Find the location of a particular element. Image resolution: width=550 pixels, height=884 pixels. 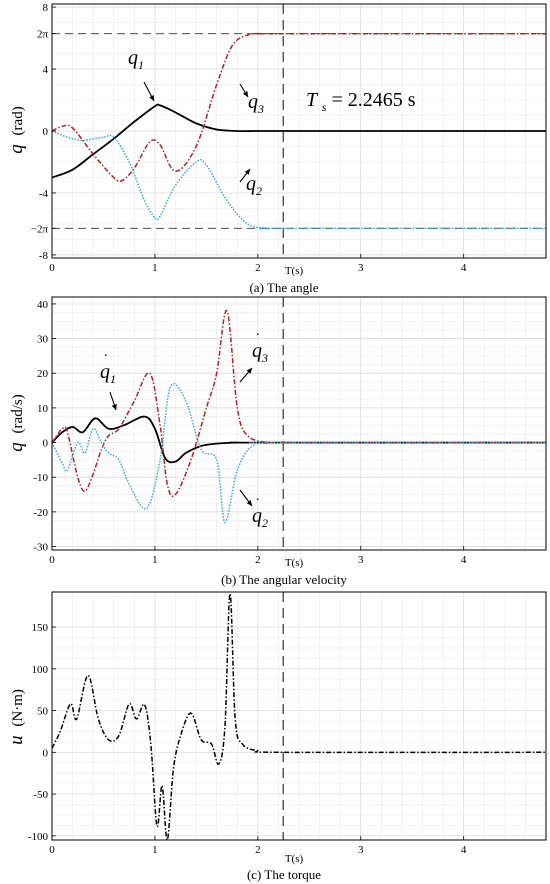

settling-time-label: T s = 2.2465 s is located at coordinates (361, 102).